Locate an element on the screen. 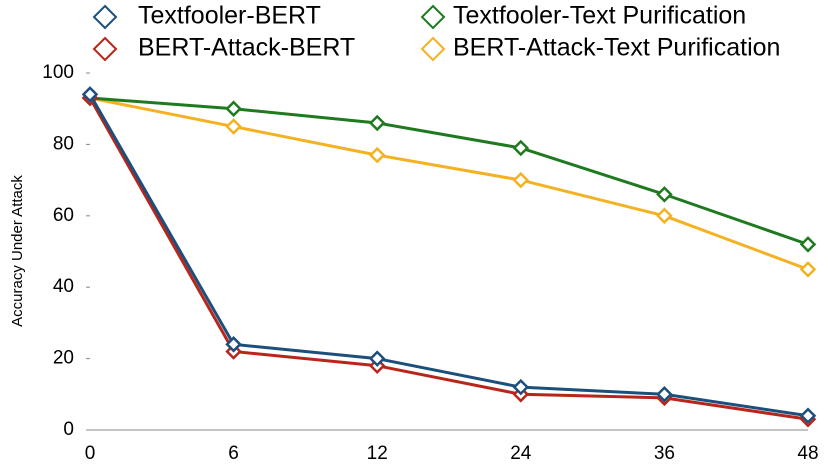  legend-label: BERT-Attack-Text Purification is located at coordinates (616, 48).